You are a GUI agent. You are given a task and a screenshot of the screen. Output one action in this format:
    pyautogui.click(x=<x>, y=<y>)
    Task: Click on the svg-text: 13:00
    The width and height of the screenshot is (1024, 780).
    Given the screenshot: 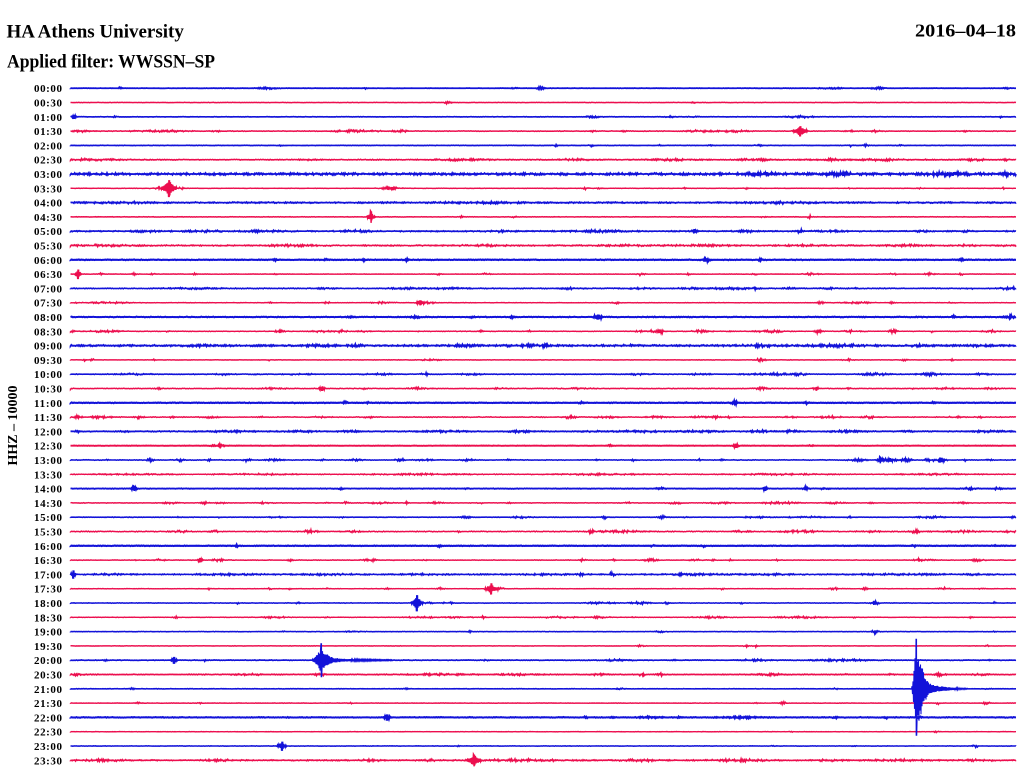 What is the action you would take?
    pyautogui.click(x=48, y=461)
    